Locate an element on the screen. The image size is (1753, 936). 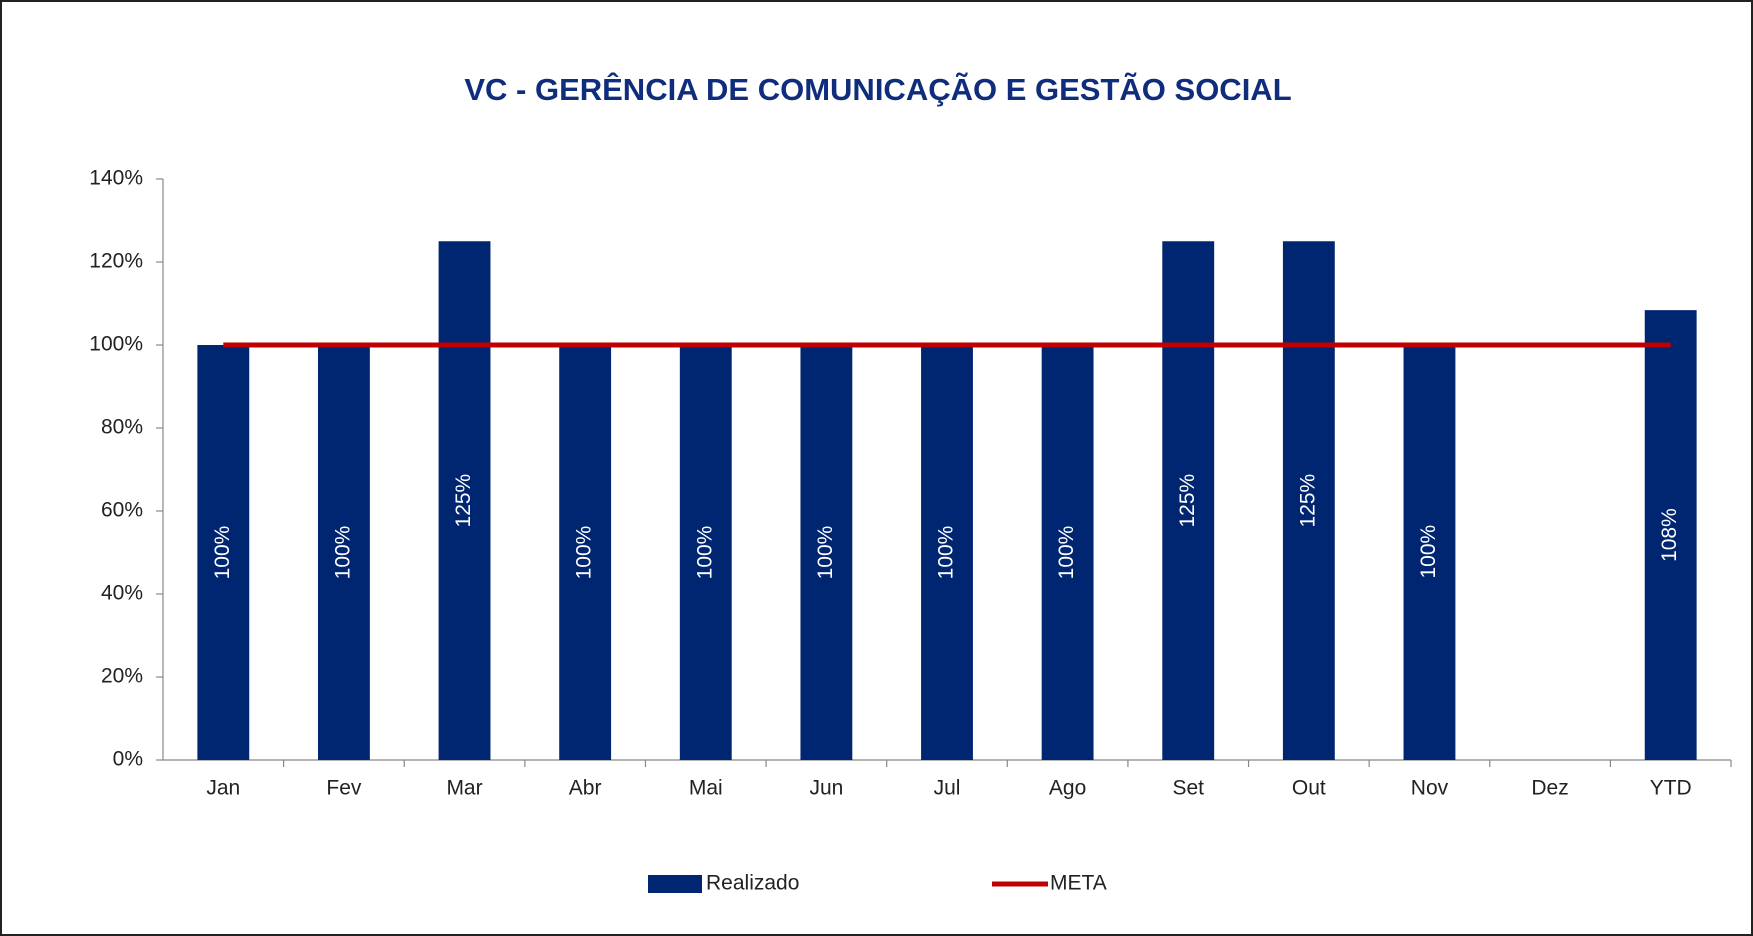
y-tick-label: 100% is located at coordinates (116, 344).